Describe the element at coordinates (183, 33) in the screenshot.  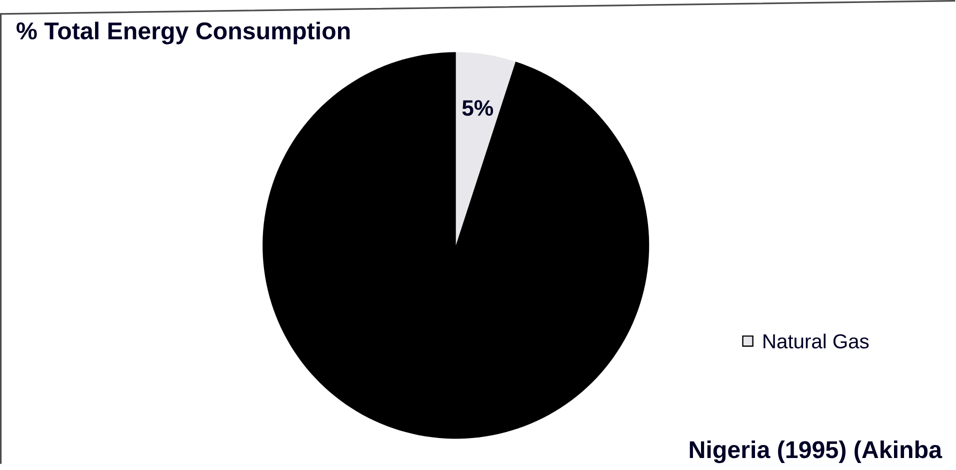
I see `chart-title: % Total Energy Consumption` at that location.